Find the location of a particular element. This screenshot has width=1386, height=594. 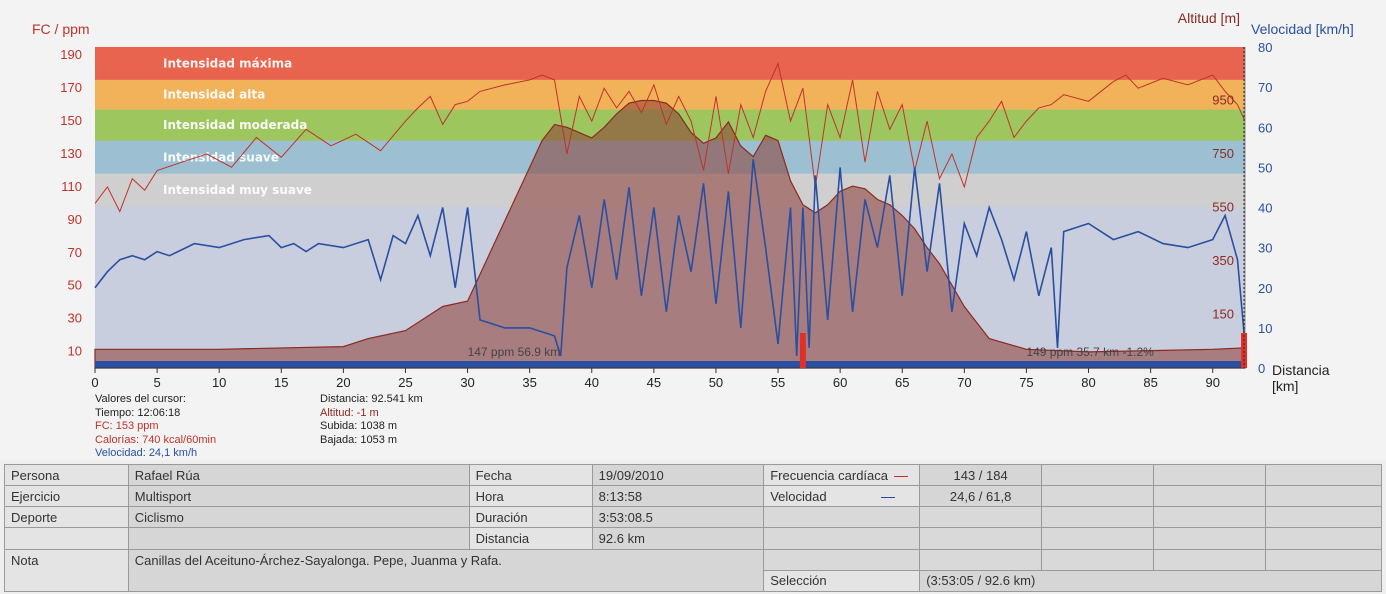

fc-label: Frecuencia cardíaca is located at coordinates (842, 475).